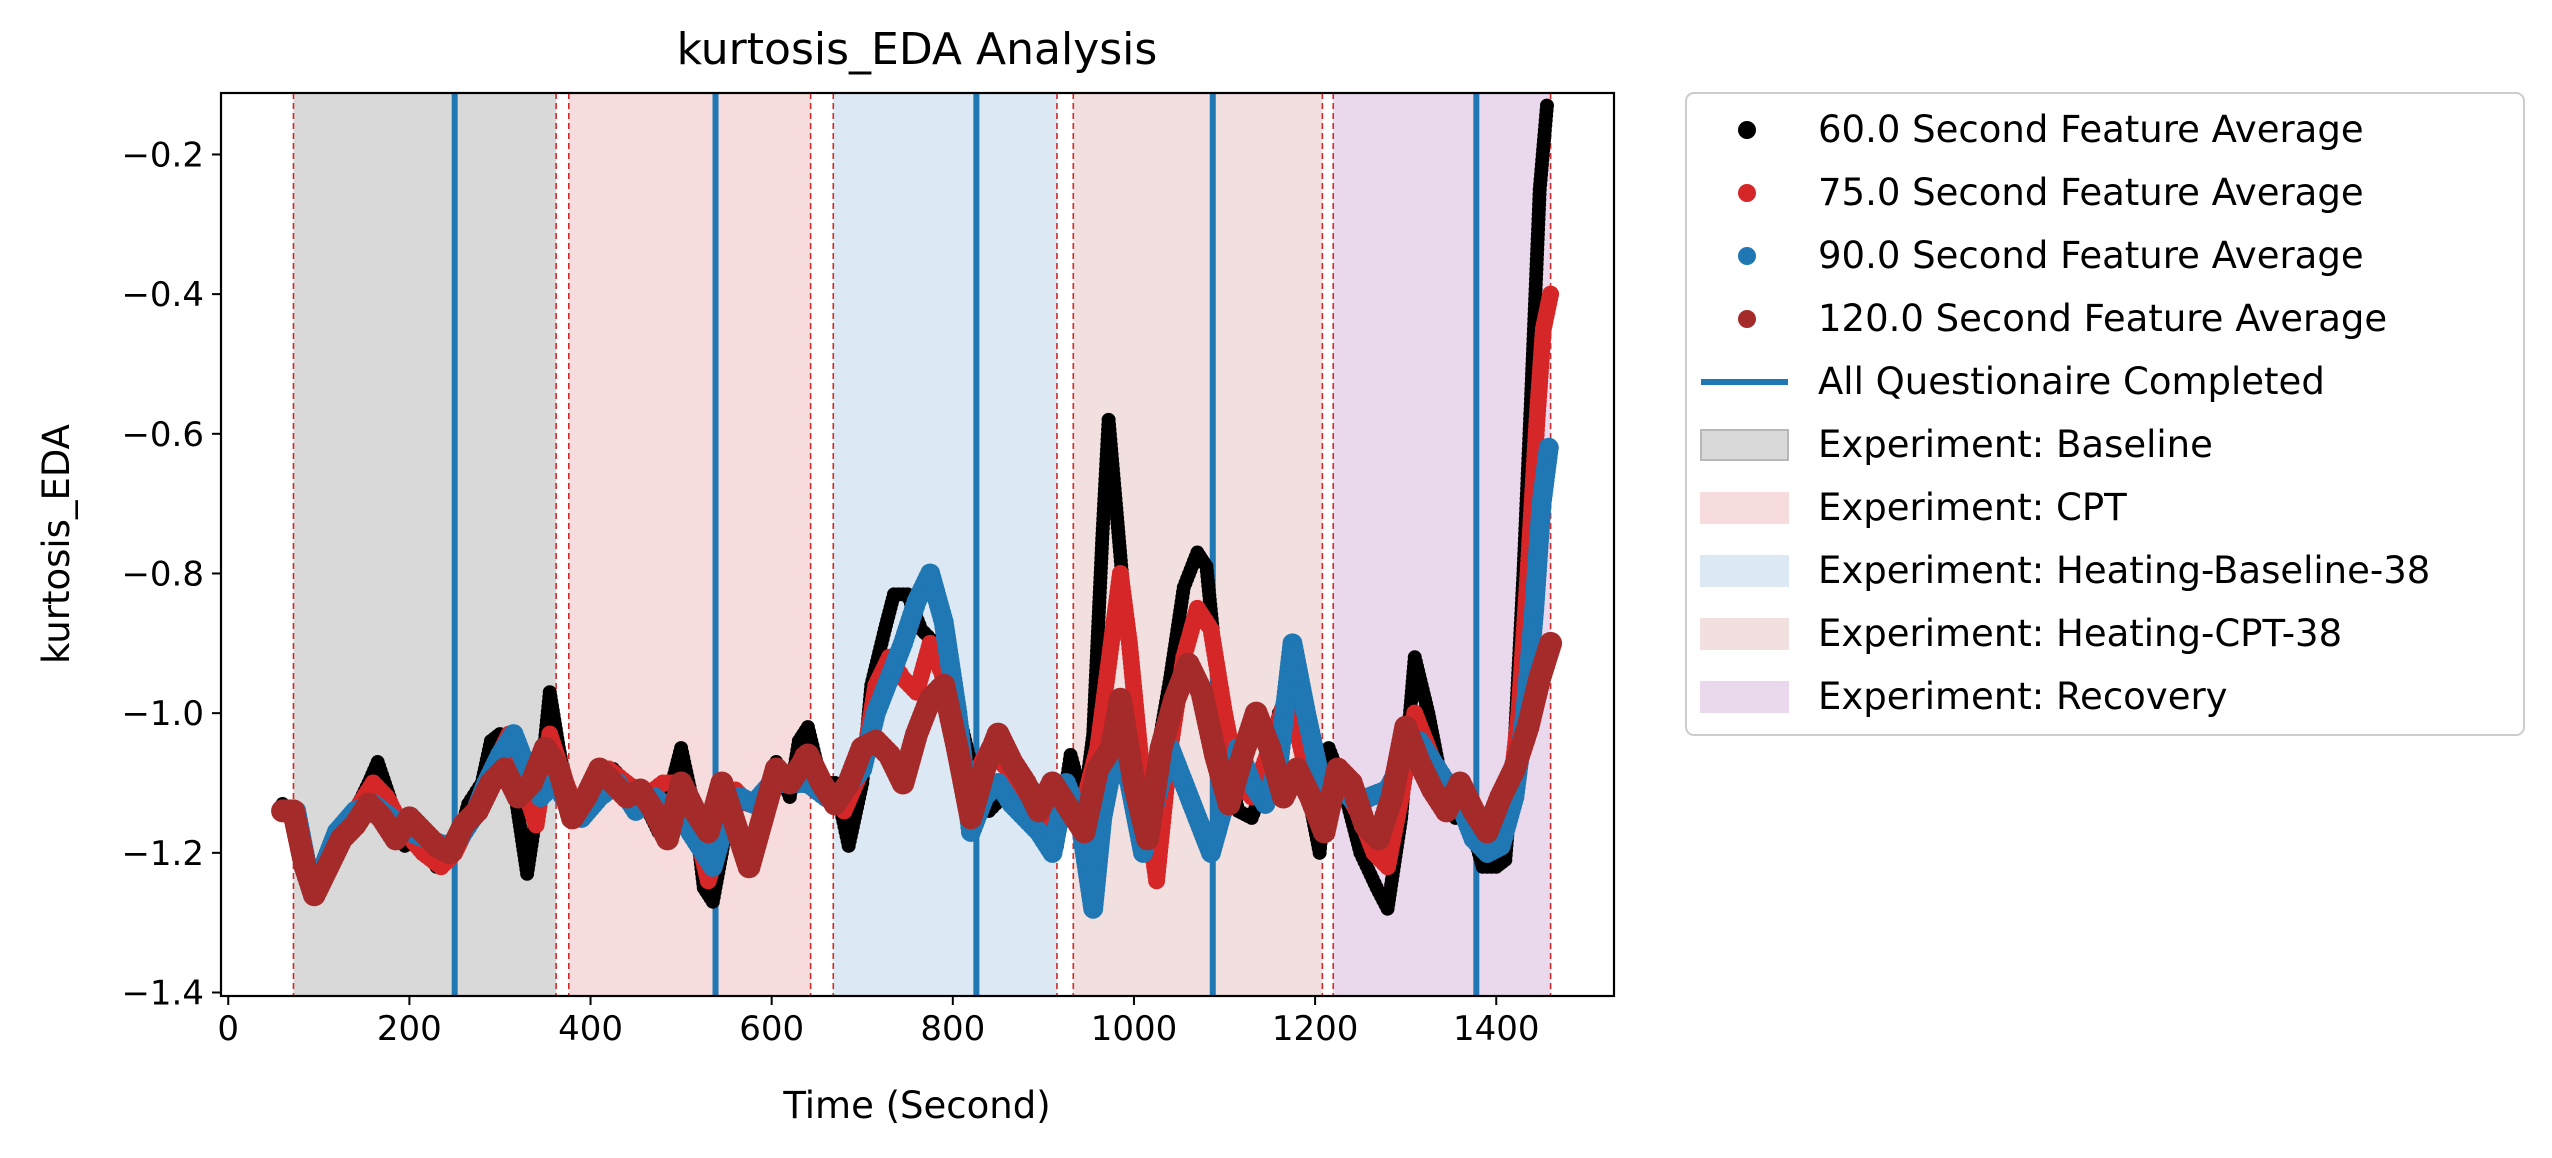 This screenshot has width=2552, height=1158. I want to click on chart-title: kurtosis_EDA Analysis, so click(917, 49).